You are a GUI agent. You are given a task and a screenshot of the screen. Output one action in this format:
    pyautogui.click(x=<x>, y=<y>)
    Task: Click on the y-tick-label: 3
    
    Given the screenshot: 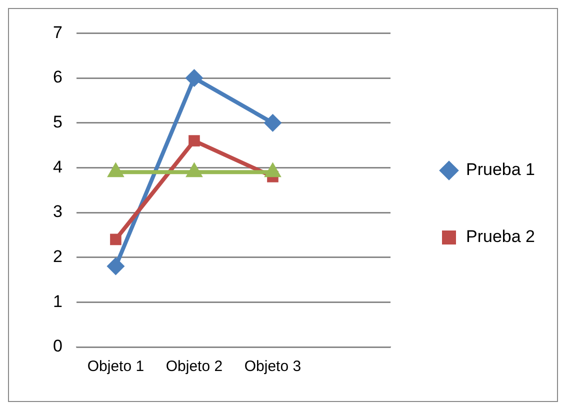 What is the action you would take?
    pyautogui.click(x=57, y=212)
    